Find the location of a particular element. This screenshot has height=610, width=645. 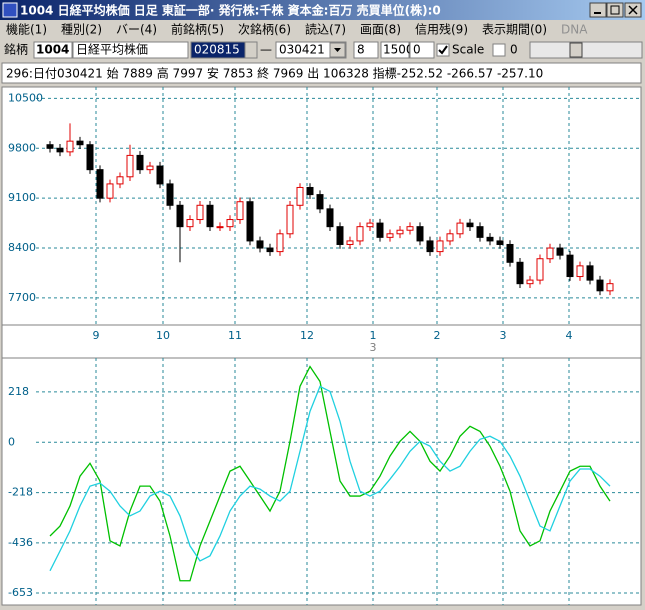

field-3-value: 0 is located at coordinates (417, 50).